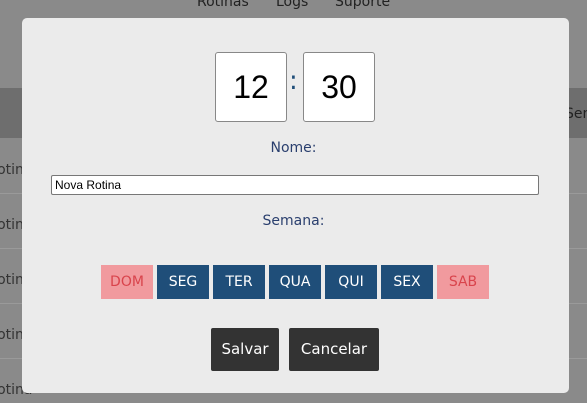  What do you see at coordinates (363, 5) in the screenshot?
I see `nav-link: Suporte` at bounding box center [363, 5].